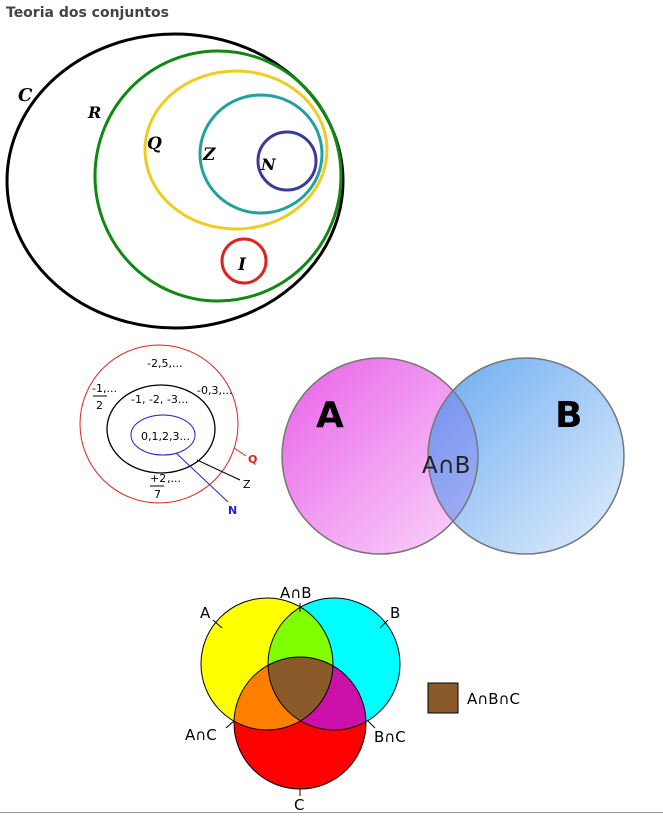 The image size is (663, 816). Describe the element at coordinates (299, 805) in the screenshot. I see `venn-label-c: C` at that location.